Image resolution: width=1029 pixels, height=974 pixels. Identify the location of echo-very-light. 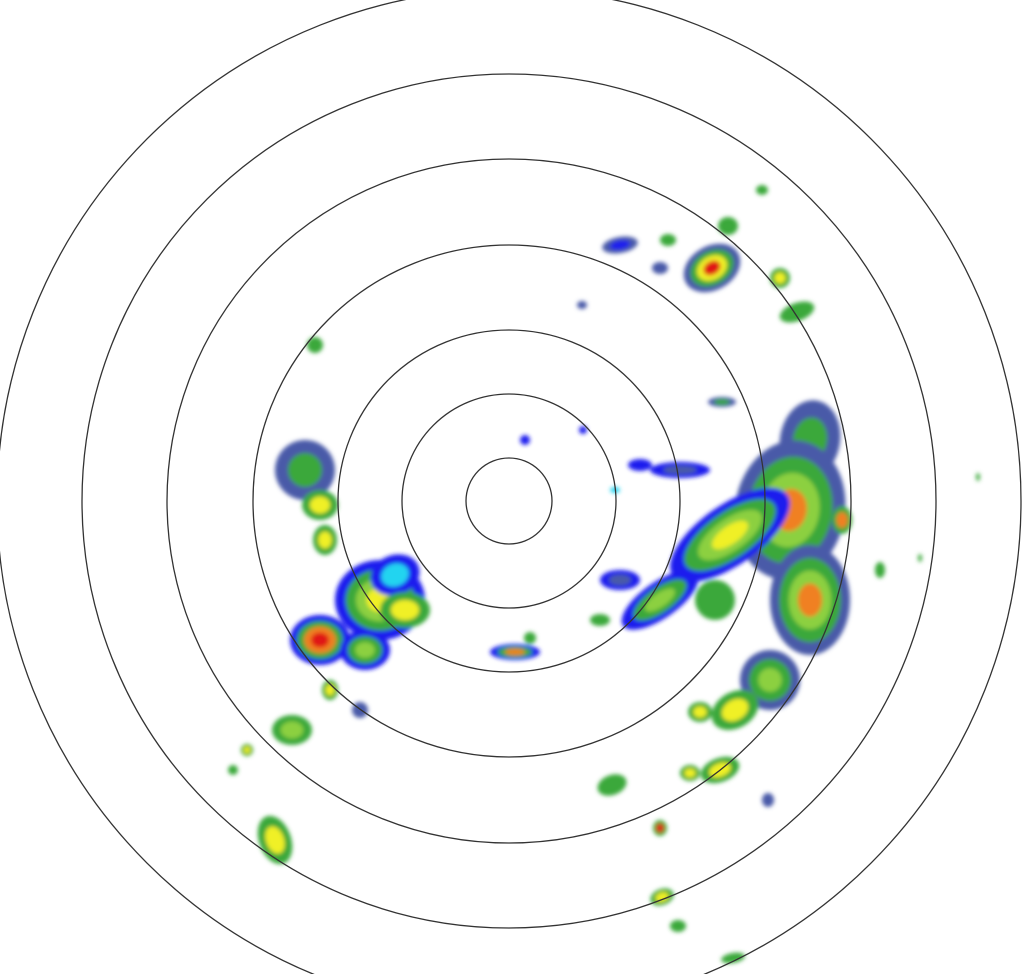
(395, 575).